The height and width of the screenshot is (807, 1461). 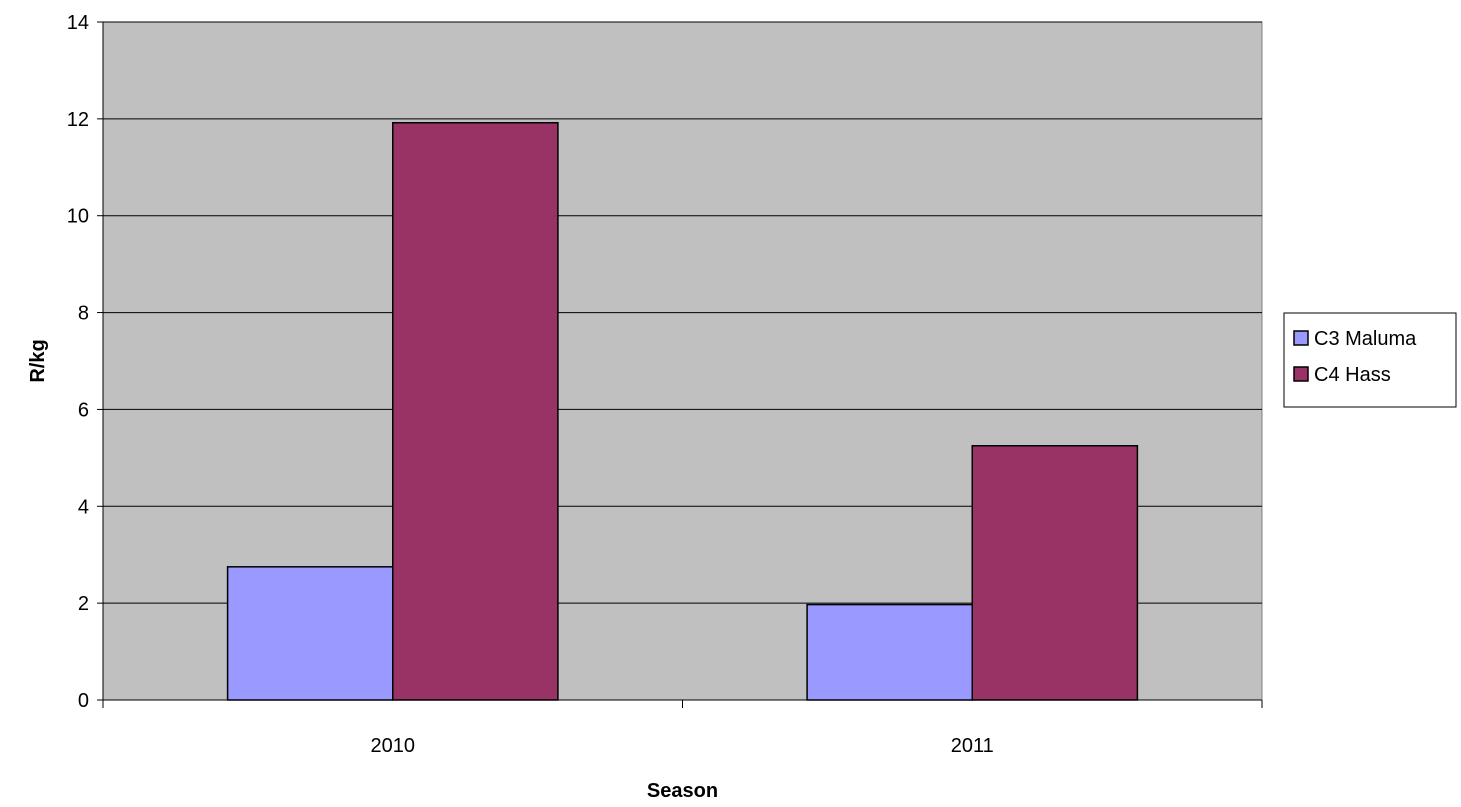 What do you see at coordinates (1055, 573) in the screenshot?
I see `bar-c4-hass-2011` at bounding box center [1055, 573].